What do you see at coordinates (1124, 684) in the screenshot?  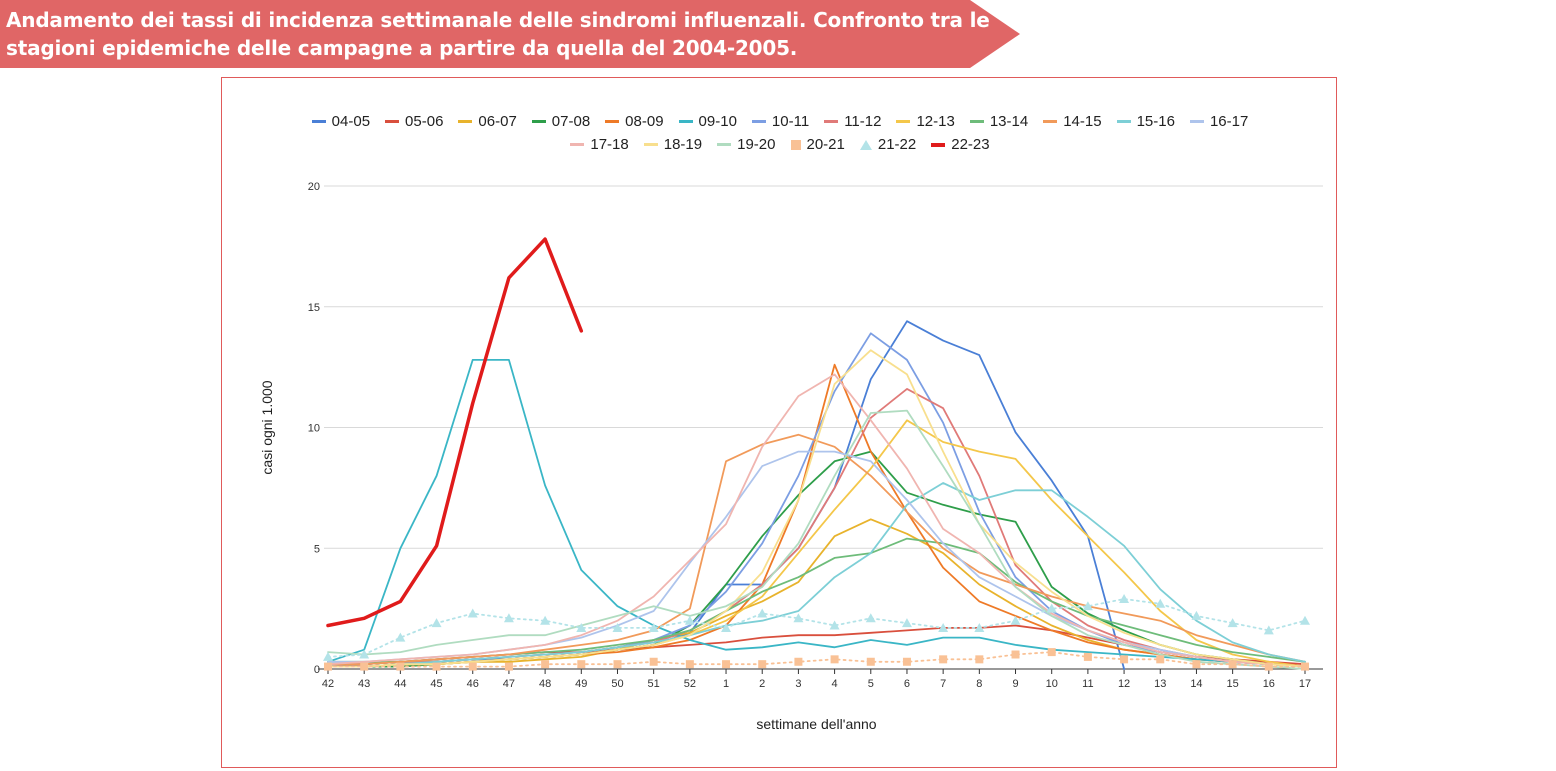 I see `x-tick-label: 12` at bounding box center [1124, 684].